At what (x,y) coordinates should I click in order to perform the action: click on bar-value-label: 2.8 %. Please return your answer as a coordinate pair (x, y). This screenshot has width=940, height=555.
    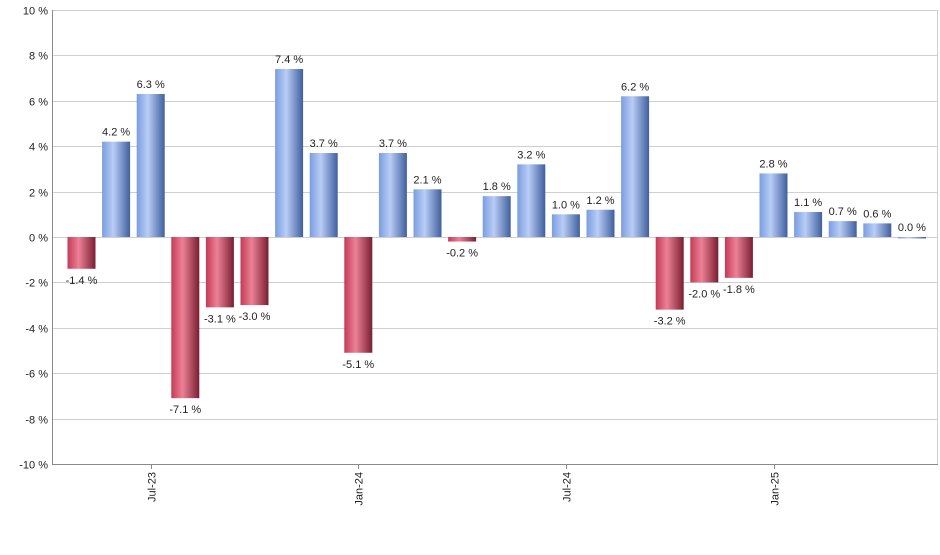
    Looking at the image, I should click on (773, 164).